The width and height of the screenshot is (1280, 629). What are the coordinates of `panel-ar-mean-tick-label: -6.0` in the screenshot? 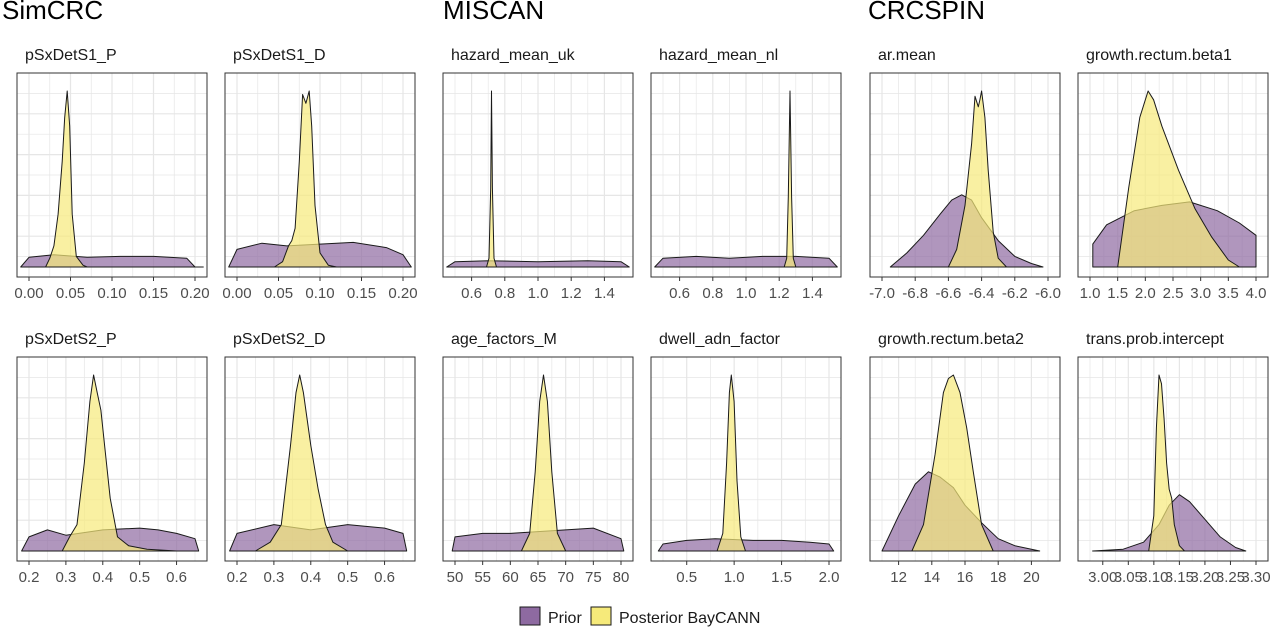 It's located at (1048, 293).